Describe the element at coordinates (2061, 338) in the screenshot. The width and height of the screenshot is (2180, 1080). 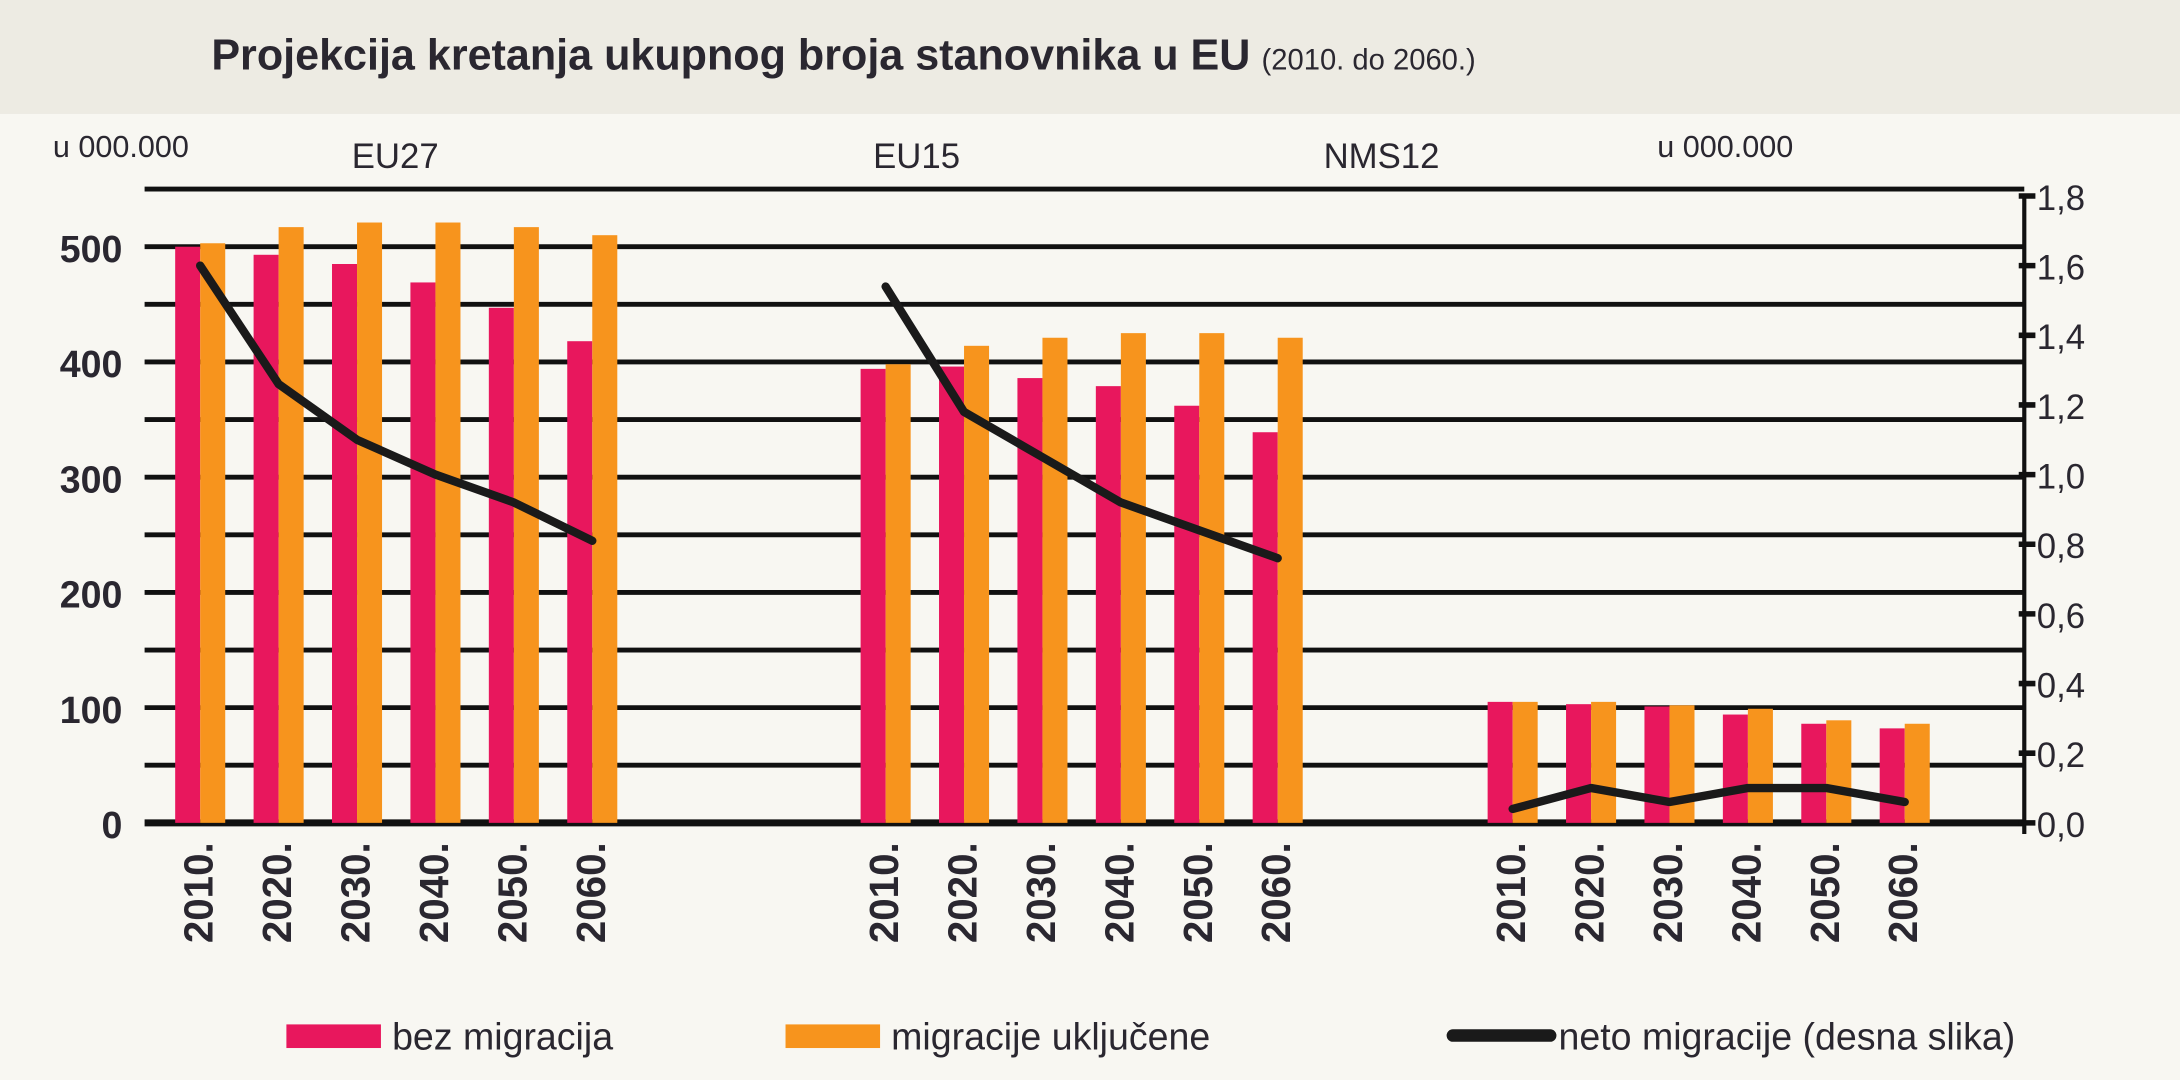
I see `right-tick-label: 1,4` at that location.